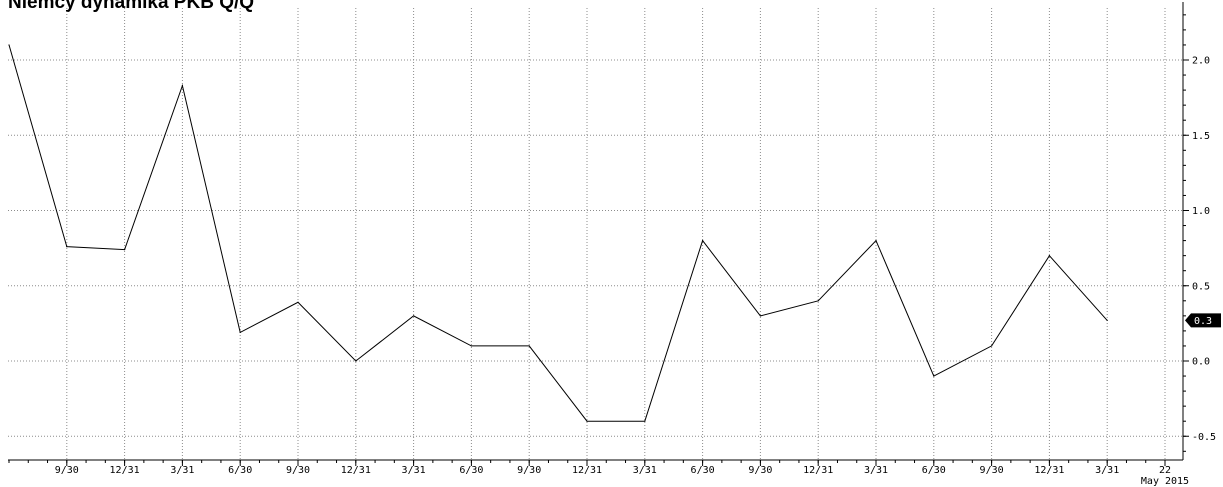 The width and height of the screenshot is (1223, 487). I want to click on y-tick-label: 1.5, so click(1201, 136).